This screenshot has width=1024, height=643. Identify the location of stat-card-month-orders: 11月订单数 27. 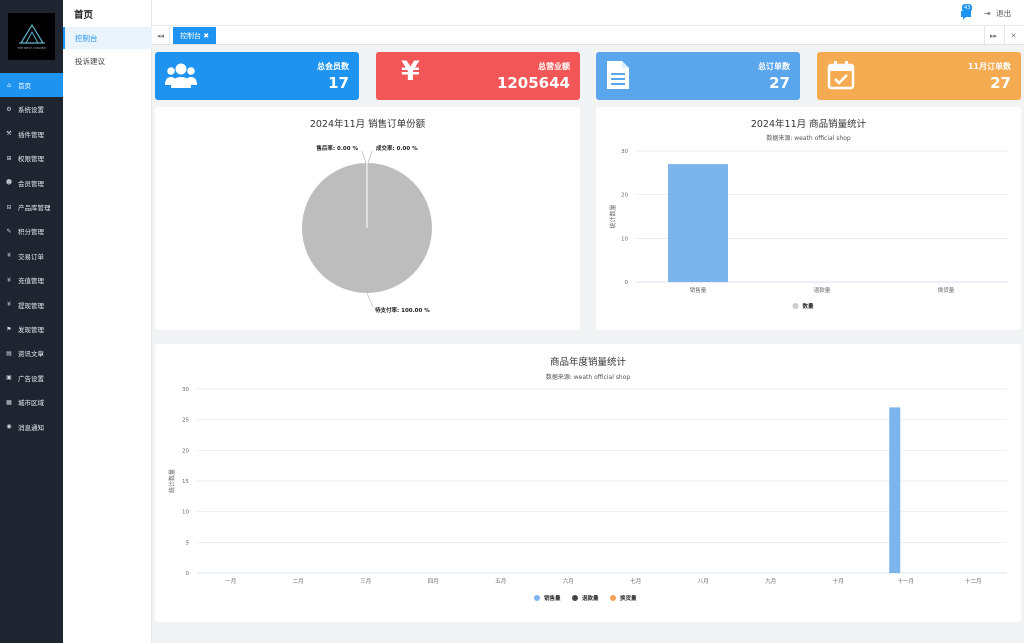
(919, 76).